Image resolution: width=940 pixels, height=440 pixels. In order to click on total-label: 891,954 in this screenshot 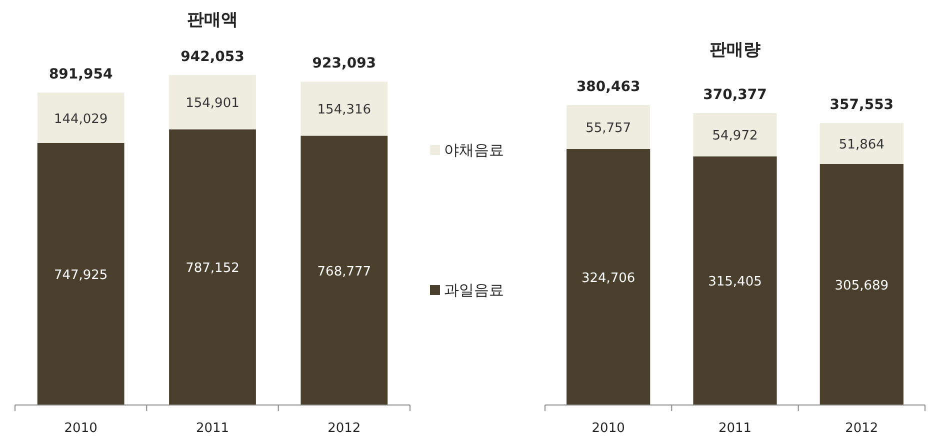, I will do `click(80, 74)`.